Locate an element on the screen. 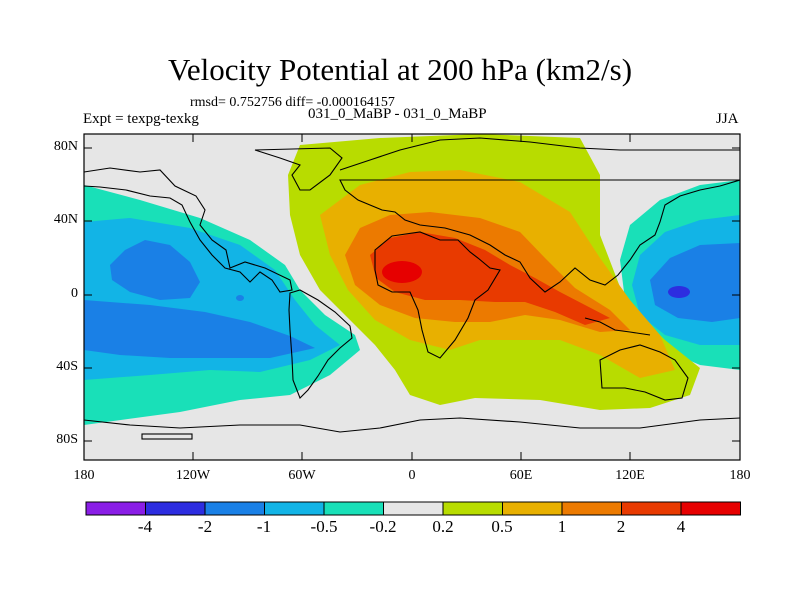 The image size is (800, 600). colorbar-label: -2 is located at coordinates (205, 526).